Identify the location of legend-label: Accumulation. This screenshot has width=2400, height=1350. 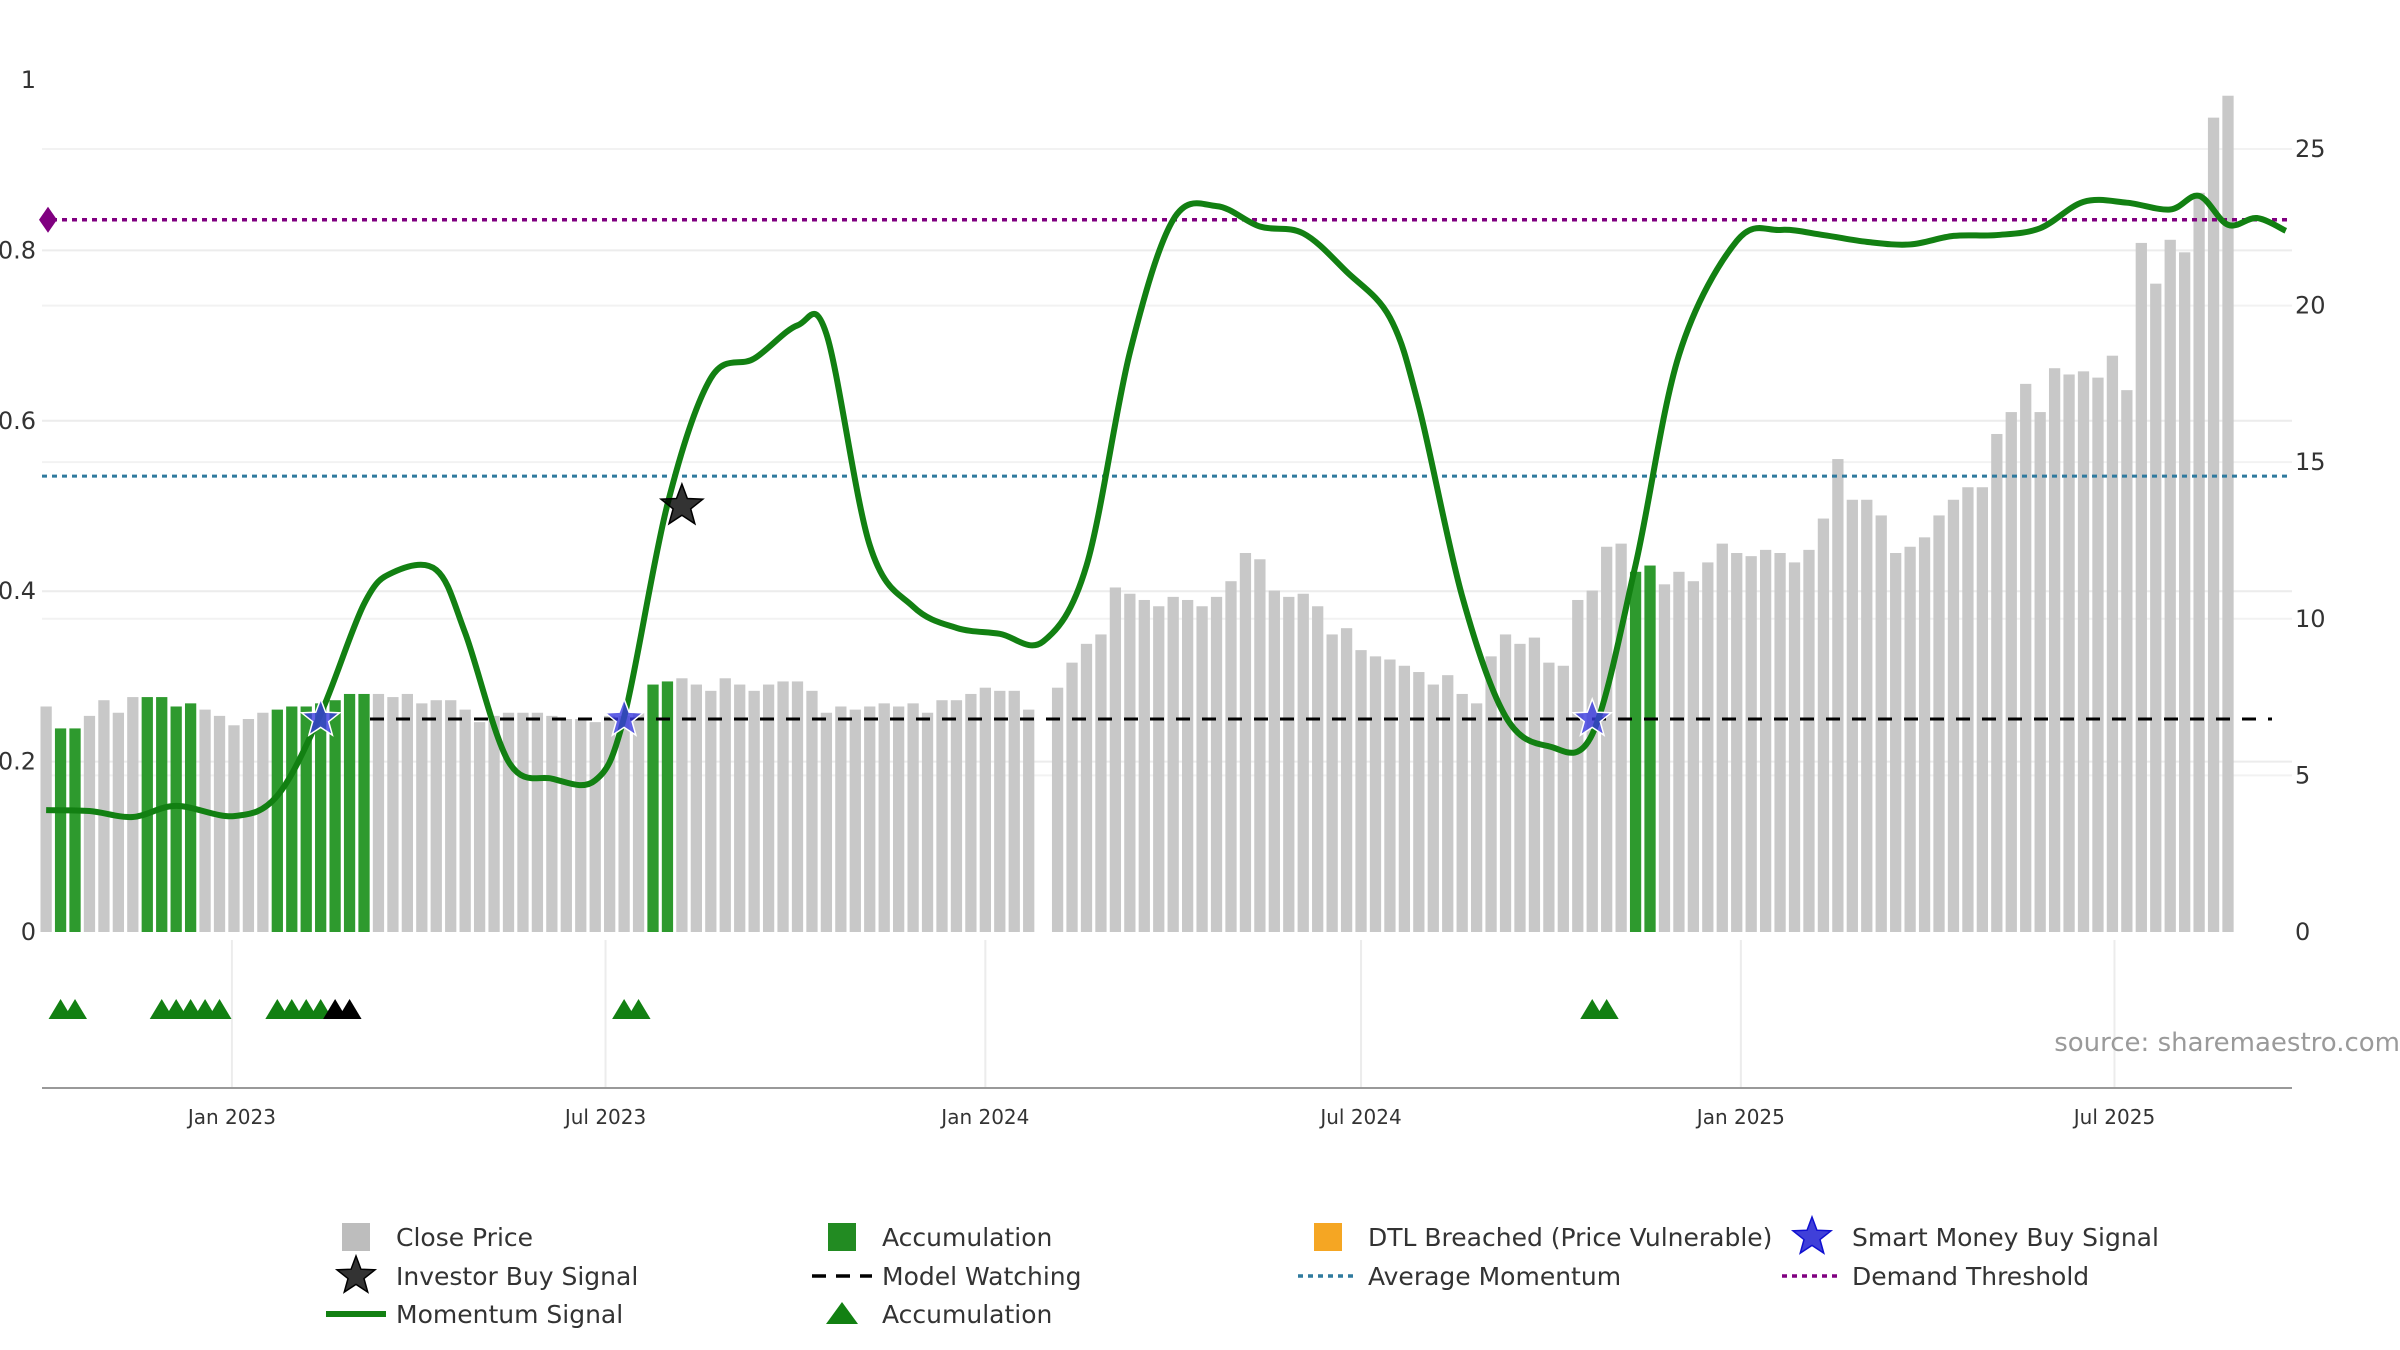
(967, 1237).